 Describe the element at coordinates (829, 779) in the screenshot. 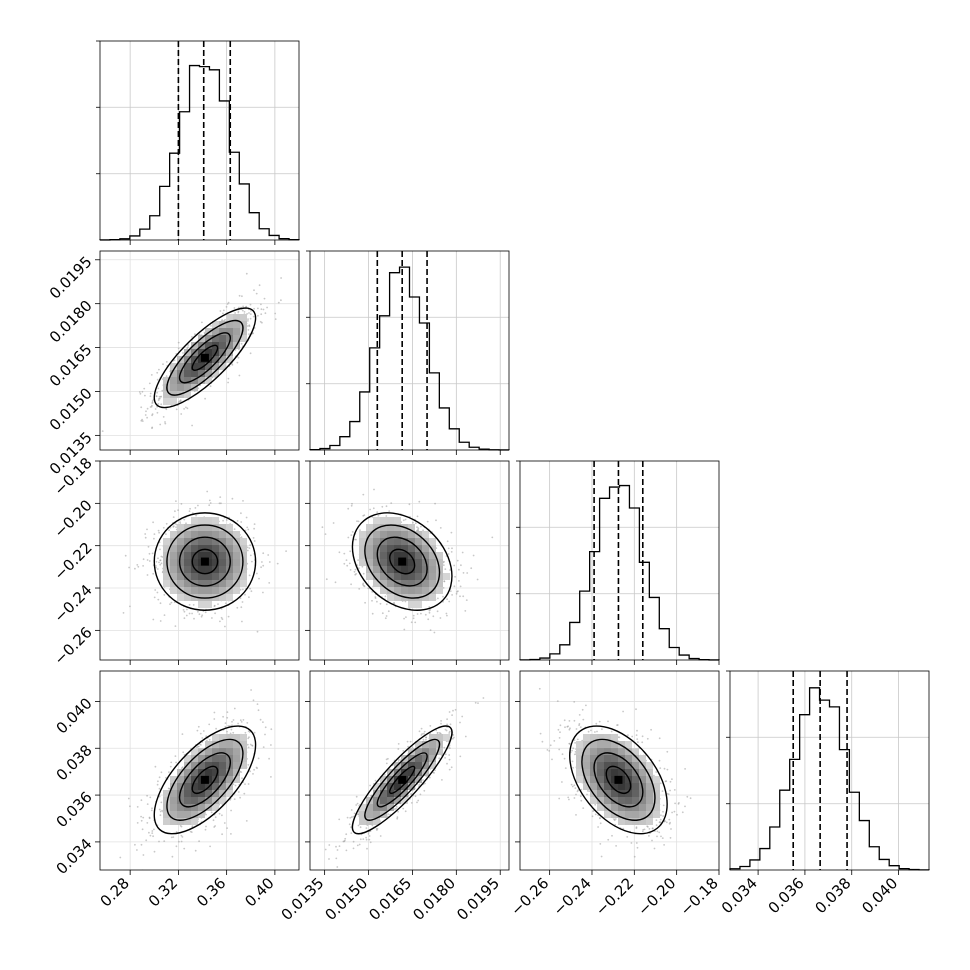

I see `histogram-steps` at that location.